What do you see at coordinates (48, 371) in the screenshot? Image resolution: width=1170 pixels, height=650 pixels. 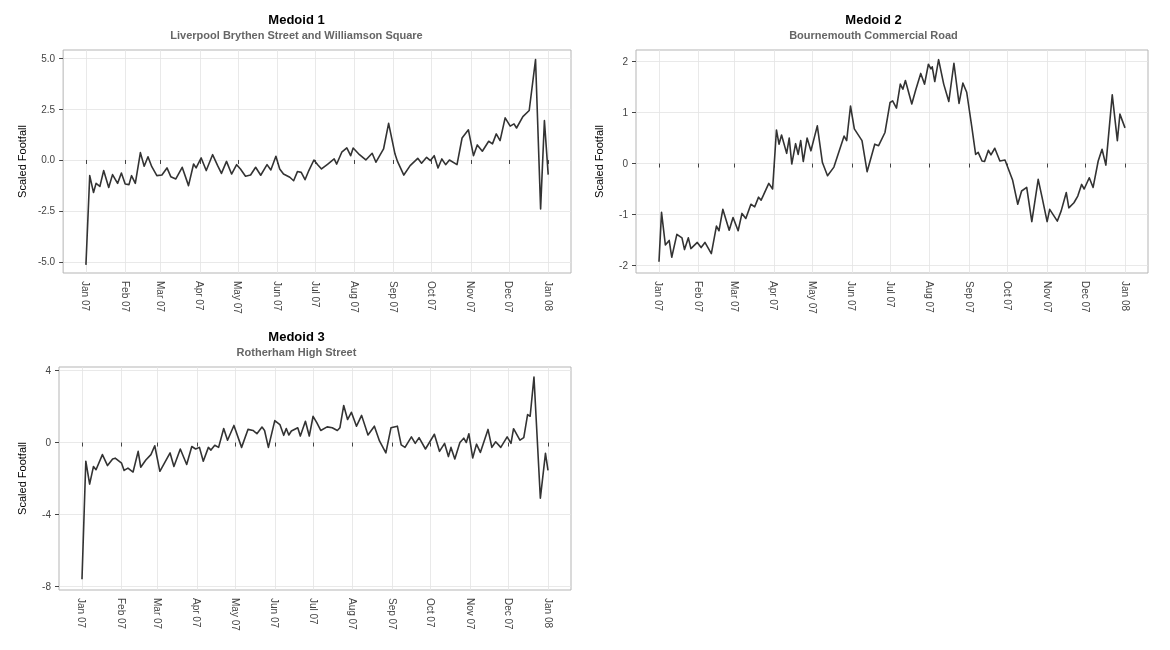 I see `y-tick-label: 4` at bounding box center [48, 371].